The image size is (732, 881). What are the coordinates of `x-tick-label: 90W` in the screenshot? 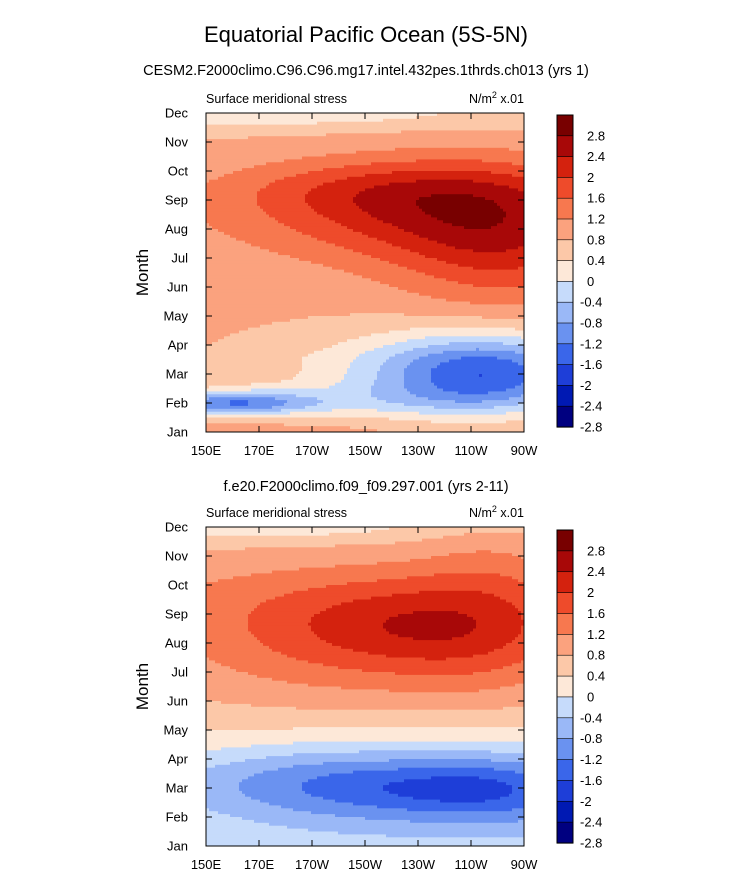 It's located at (524, 450).